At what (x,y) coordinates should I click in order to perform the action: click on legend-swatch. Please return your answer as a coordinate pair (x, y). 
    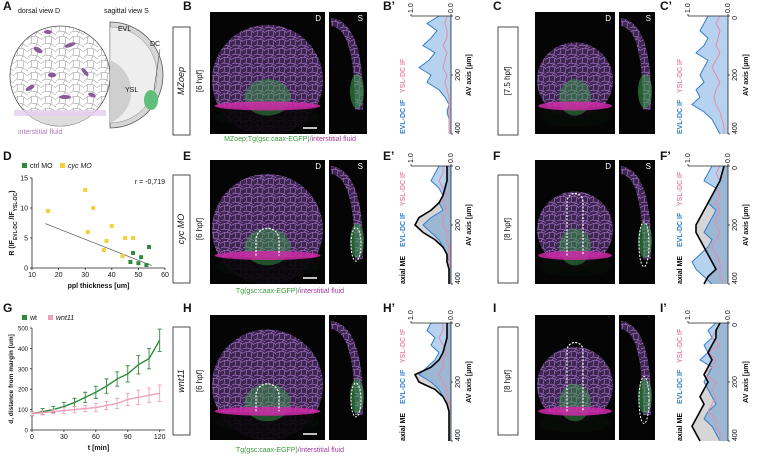
    Looking at the image, I should click on (24, 165).